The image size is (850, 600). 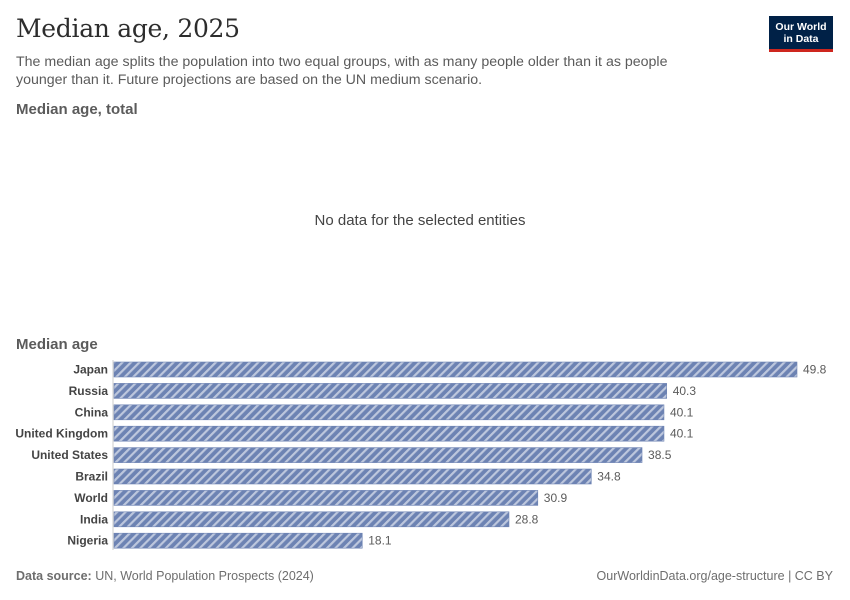 I want to click on category-label-united-kingdom: United Kingdom, so click(x=61, y=434).